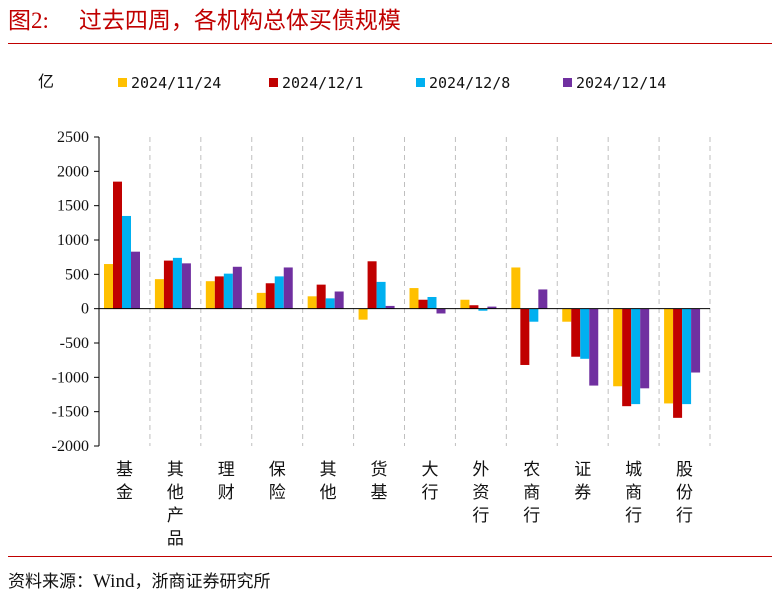  I want to click on source-note: 资料来源：Wind，浙商证券研究所, so click(139, 580).